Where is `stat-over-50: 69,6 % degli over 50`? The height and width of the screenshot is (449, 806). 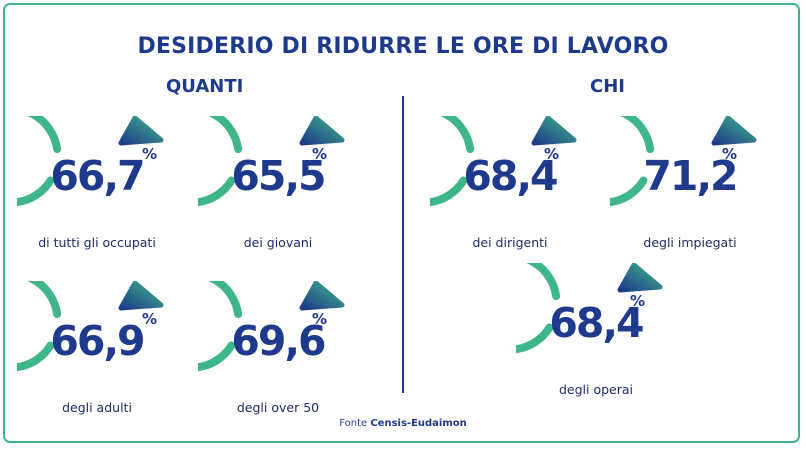
stat-over-50: 69,6 % degli over 50 is located at coordinates (278, 356).